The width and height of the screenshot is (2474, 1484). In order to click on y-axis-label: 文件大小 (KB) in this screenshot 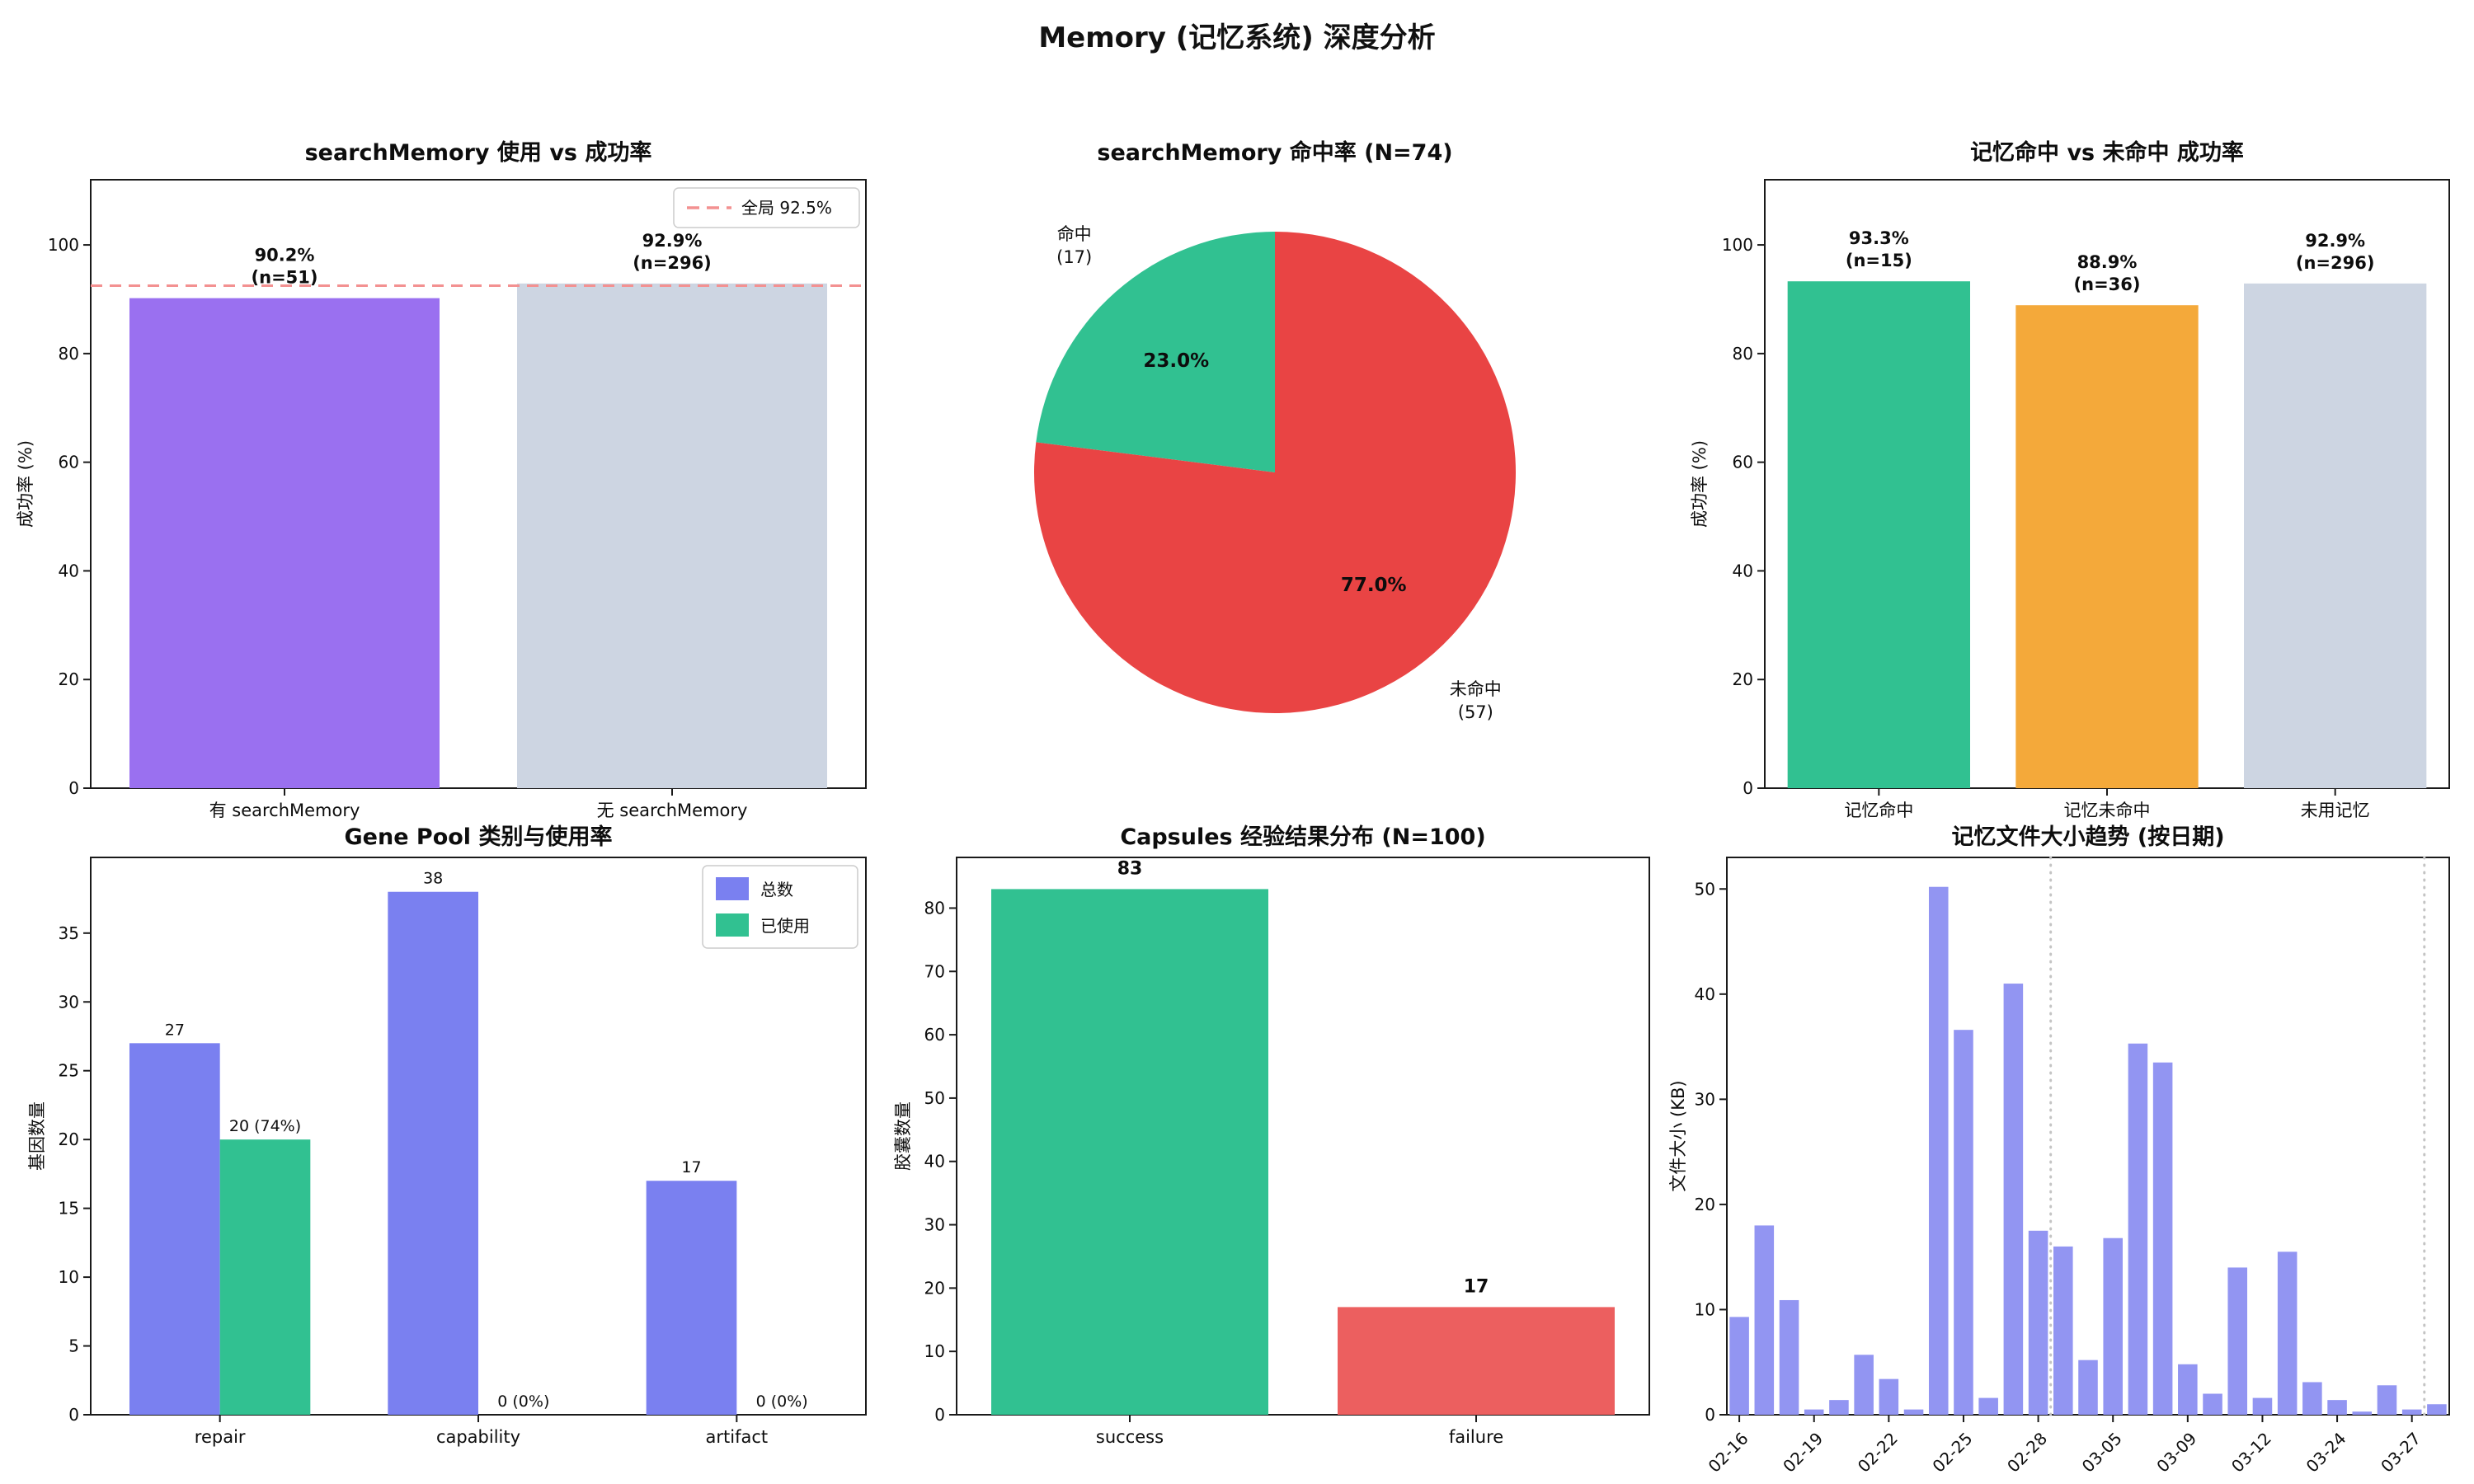, I will do `click(1678, 1135)`.